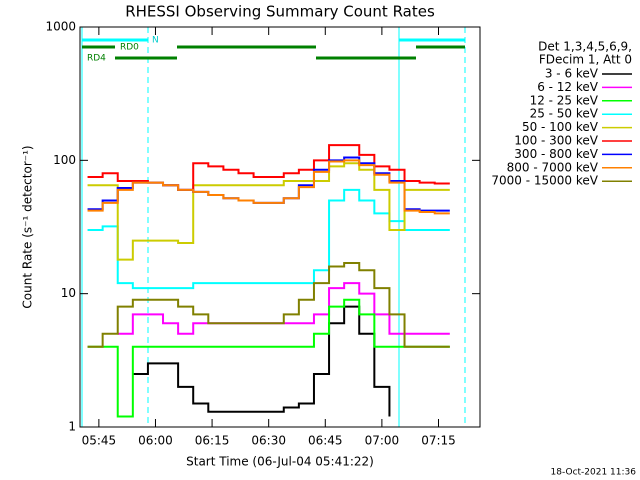  Describe the element at coordinates (72, 427) in the screenshot. I see `y-tick-label: 1` at that location.